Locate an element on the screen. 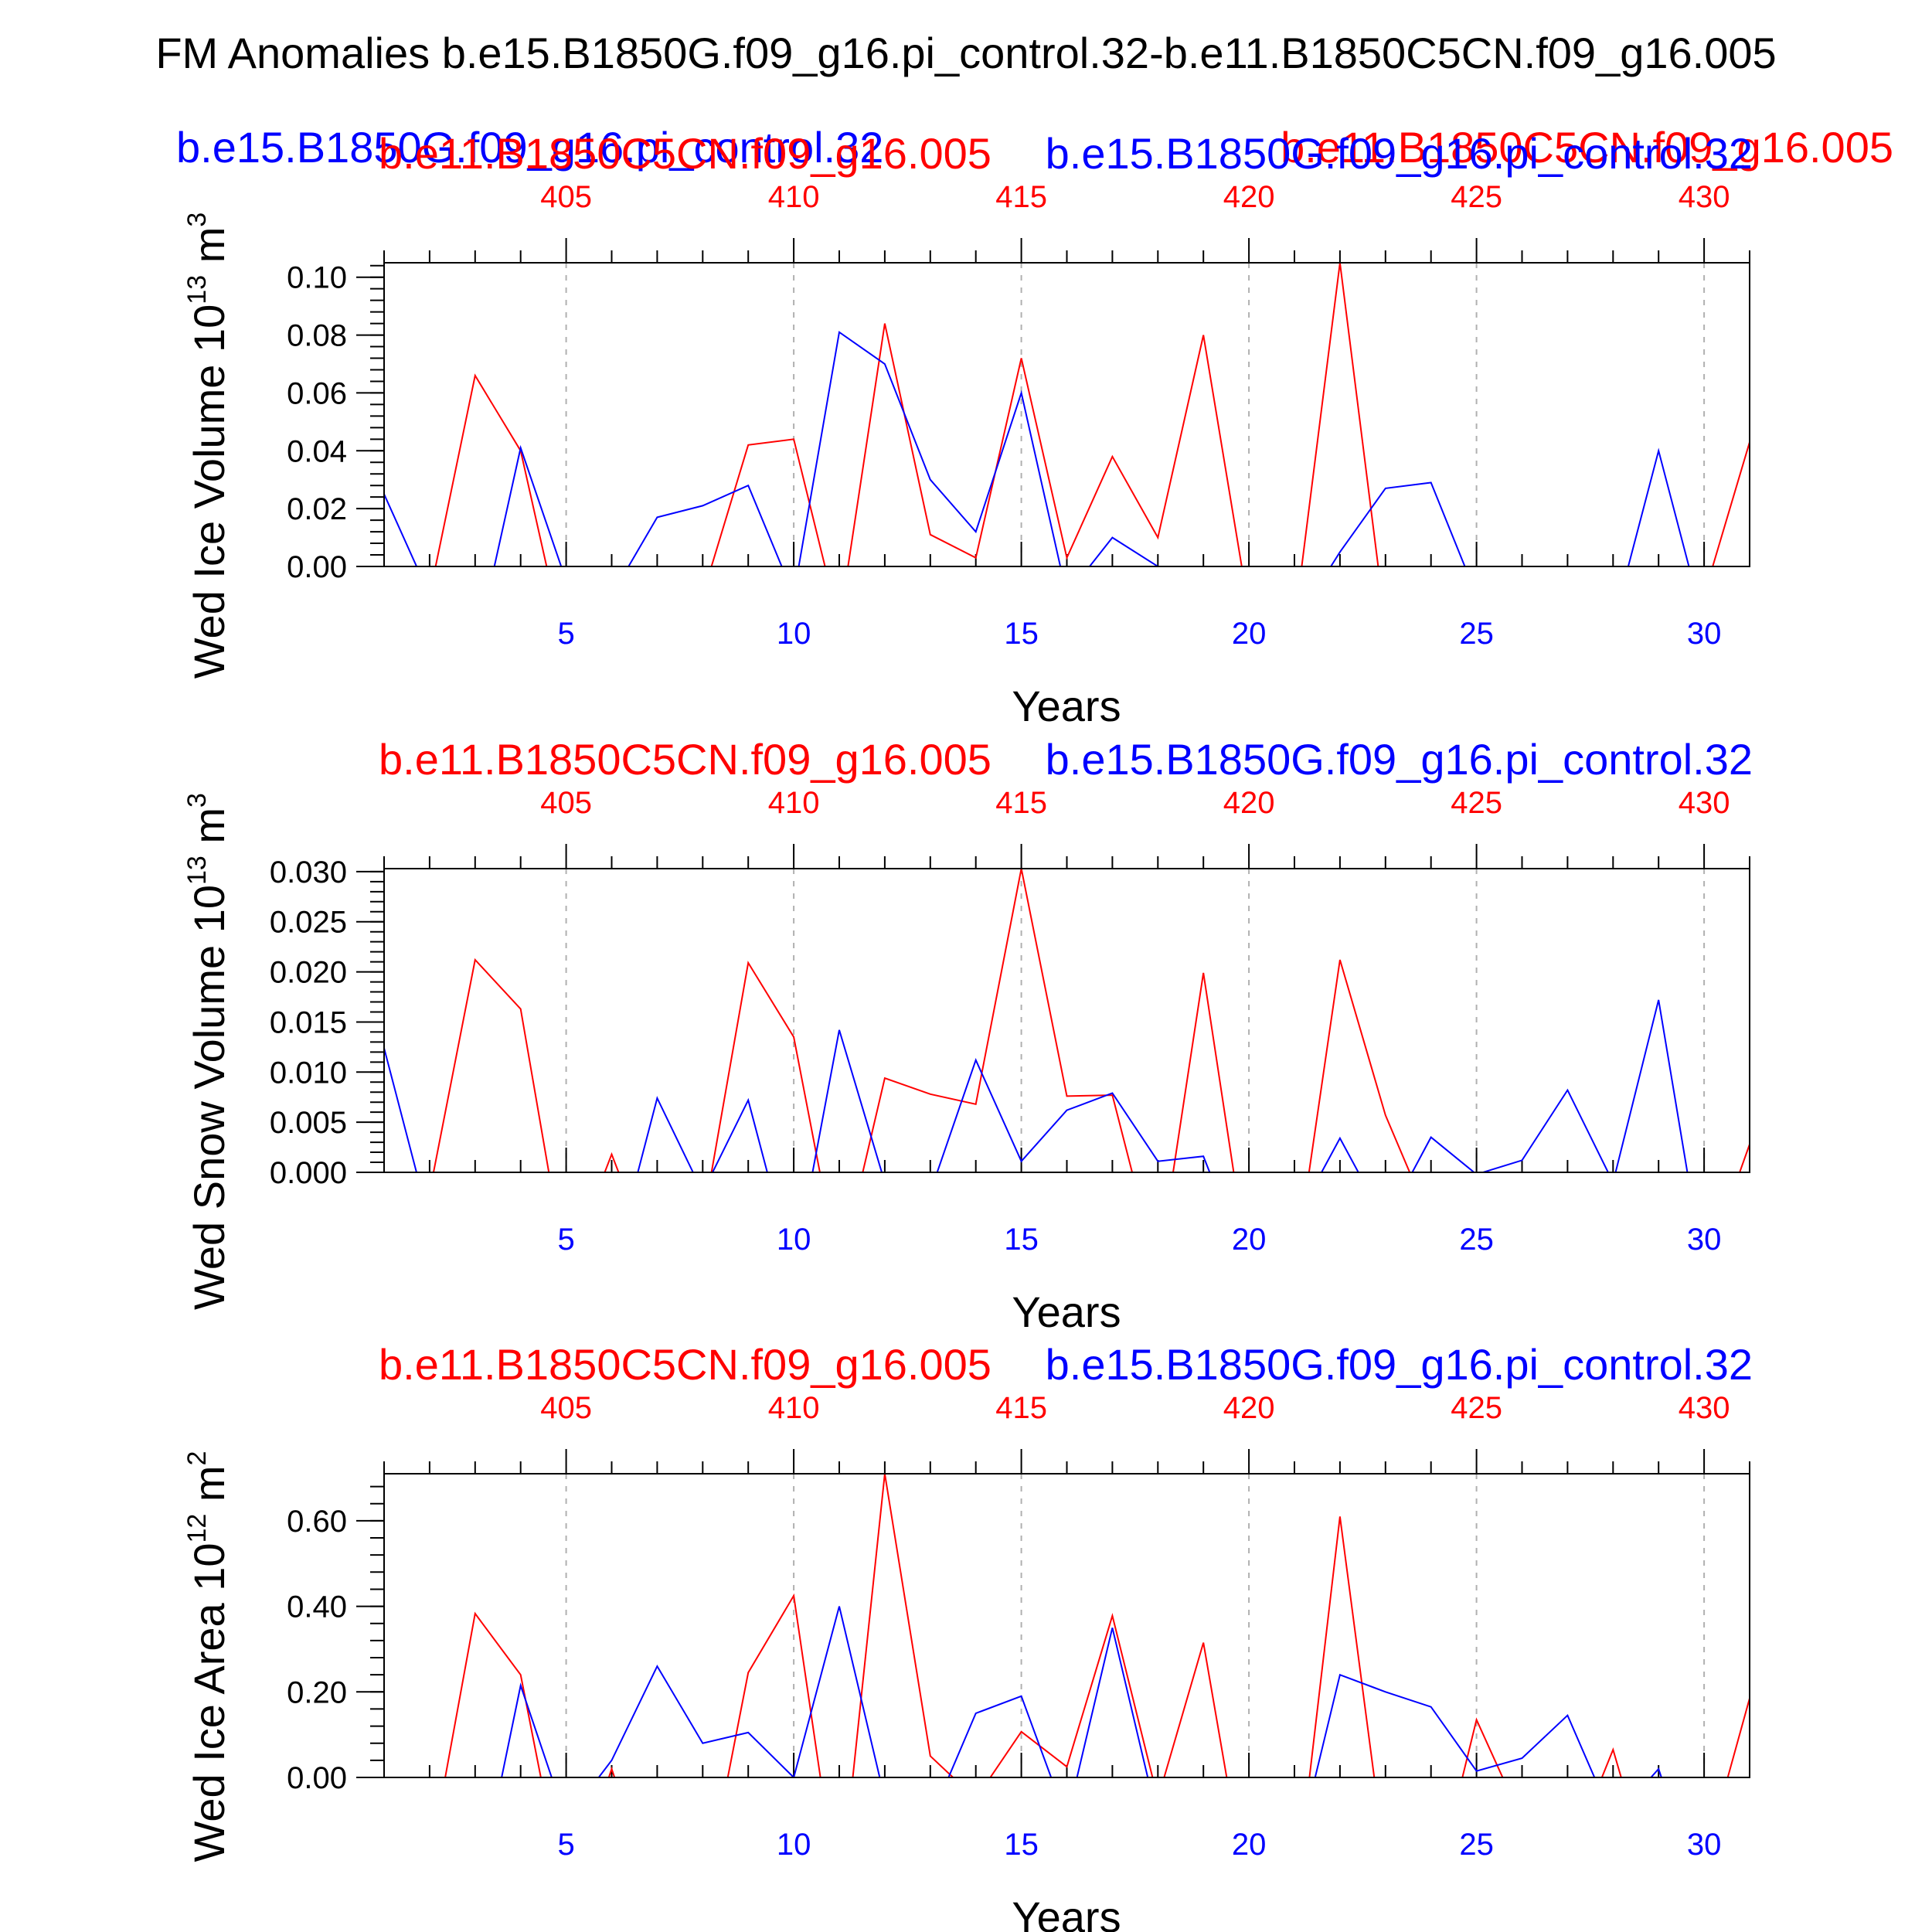  y-tick-label: 0.02 is located at coordinates (317, 509).